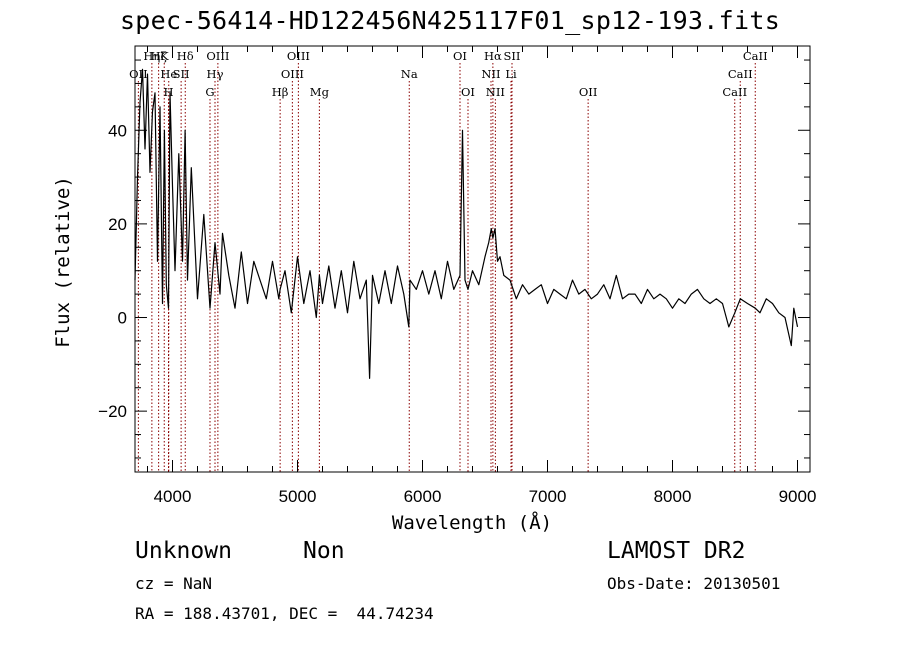 This screenshot has height=649, width=900. What do you see at coordinates (512, 56) in the screenshot?
I see `line-label-21: SII` at bounding box center [512, 56].